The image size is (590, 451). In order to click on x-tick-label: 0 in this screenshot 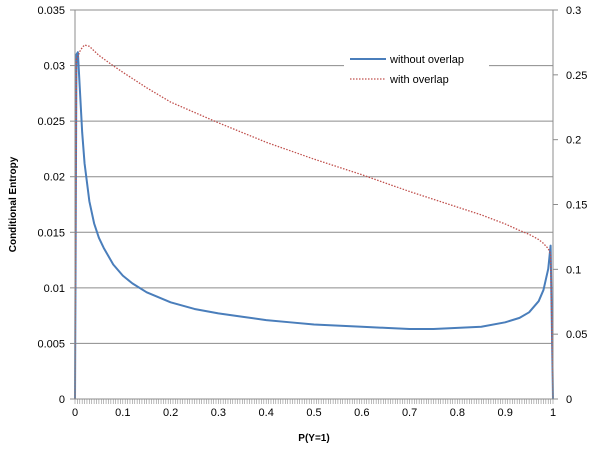, I will do `click(75, 413)`.